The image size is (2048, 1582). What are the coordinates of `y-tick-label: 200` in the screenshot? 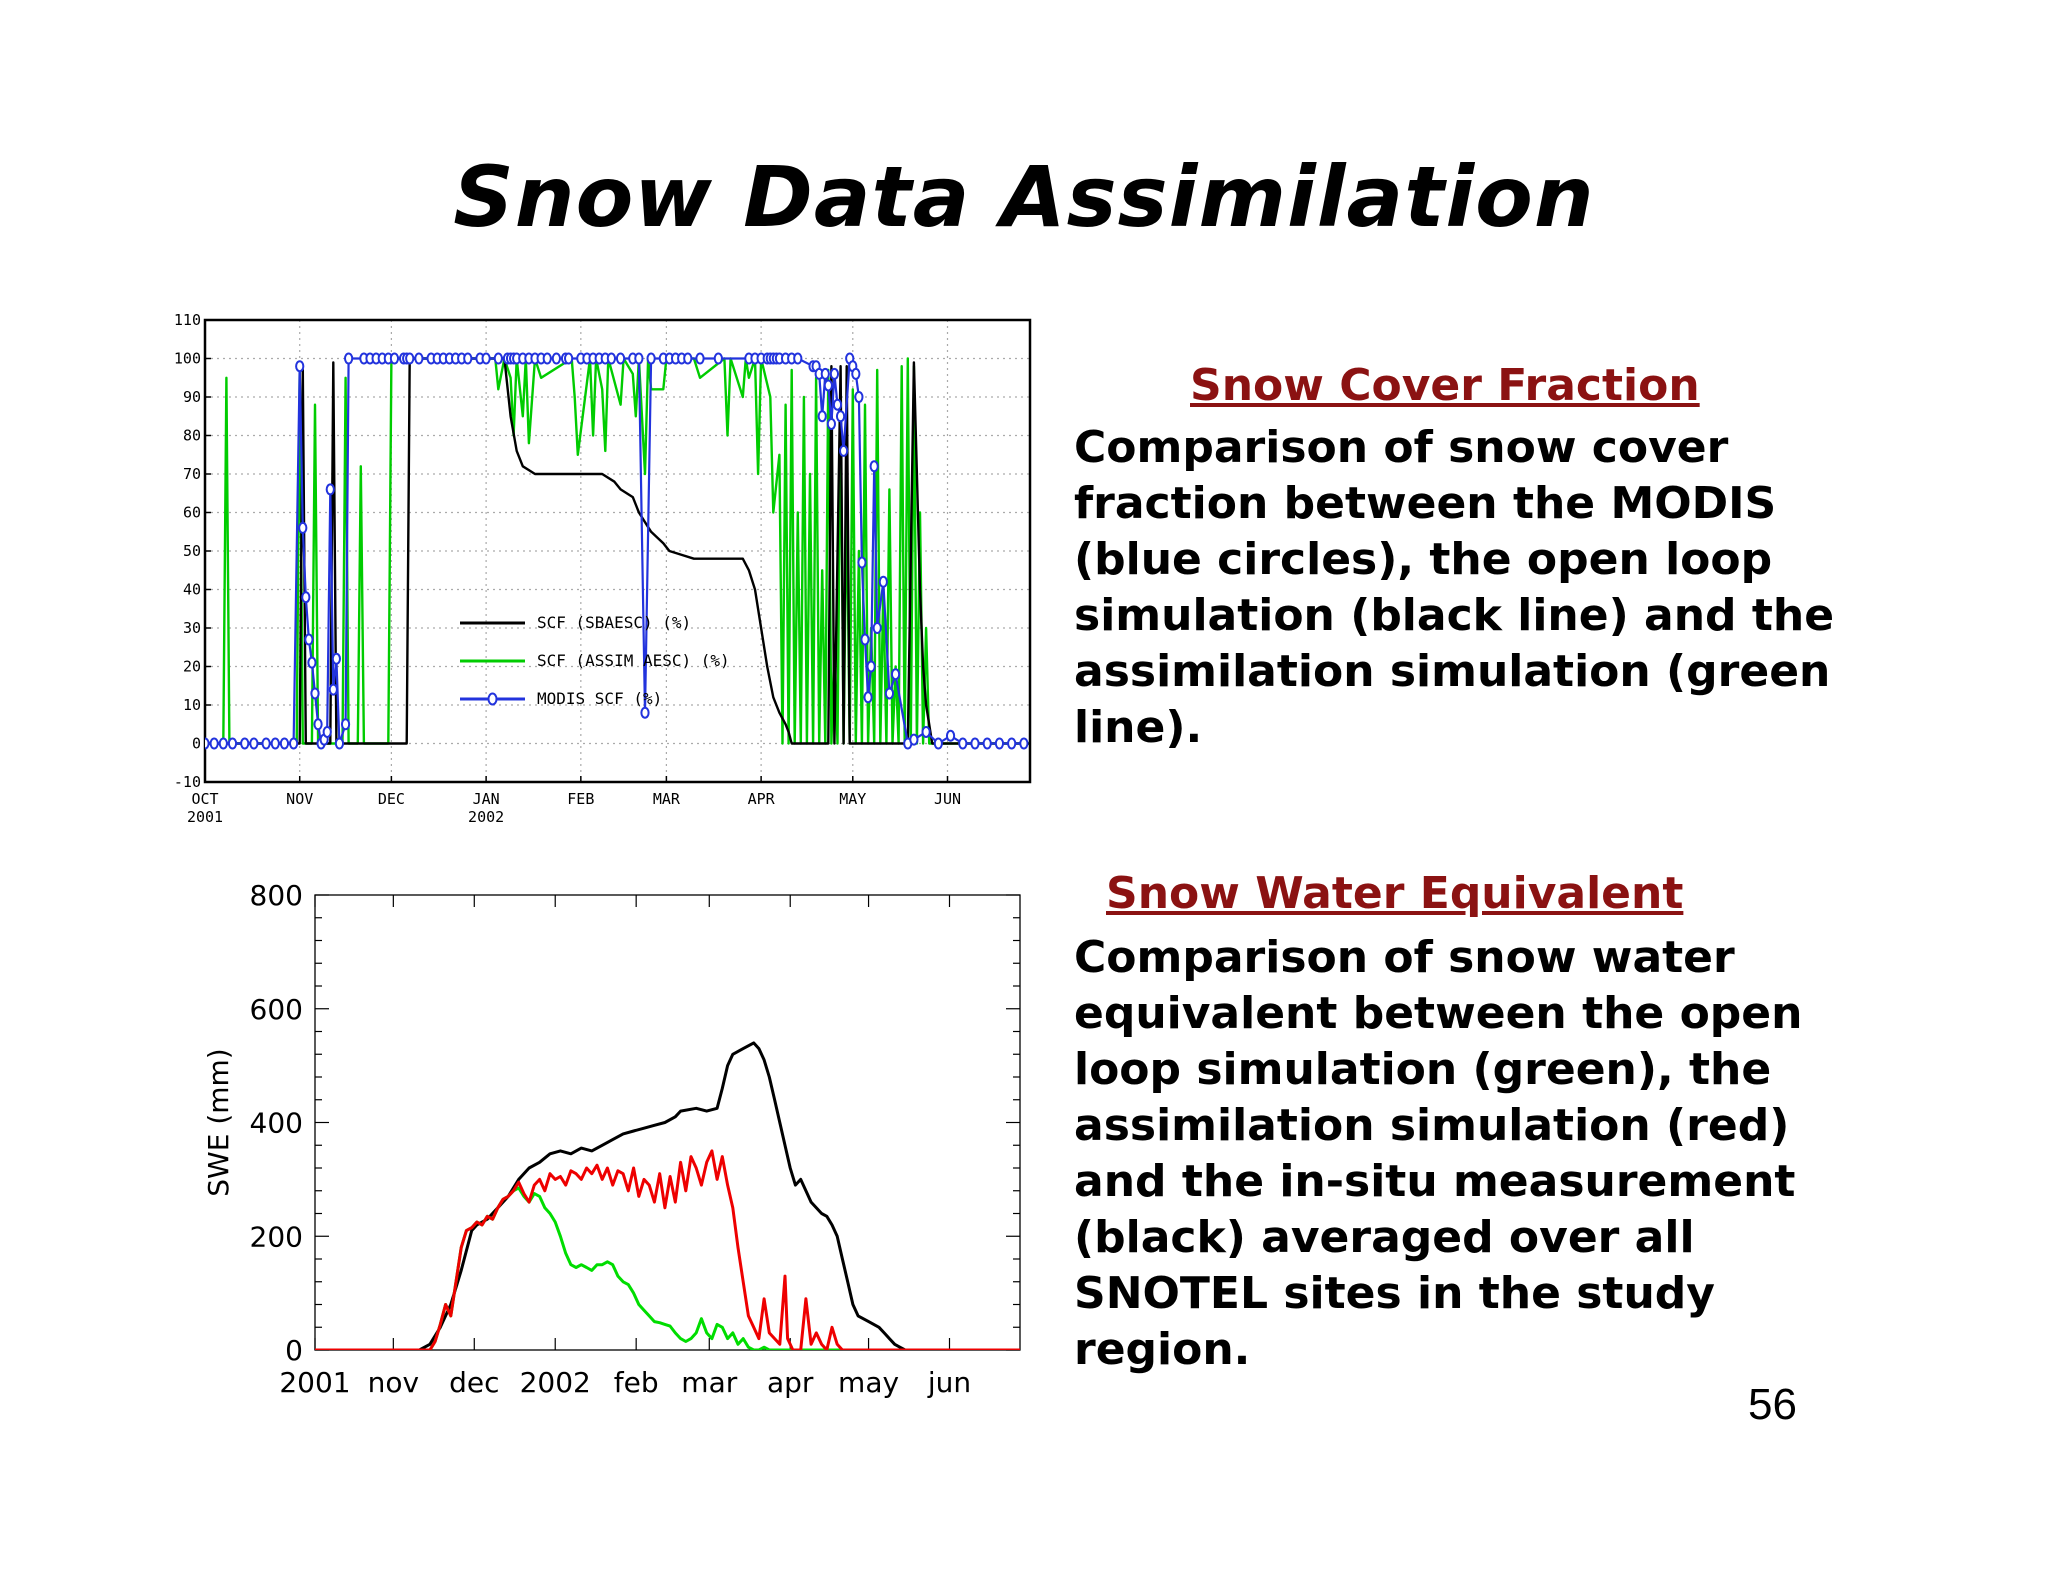 It's located at (276, 1236).